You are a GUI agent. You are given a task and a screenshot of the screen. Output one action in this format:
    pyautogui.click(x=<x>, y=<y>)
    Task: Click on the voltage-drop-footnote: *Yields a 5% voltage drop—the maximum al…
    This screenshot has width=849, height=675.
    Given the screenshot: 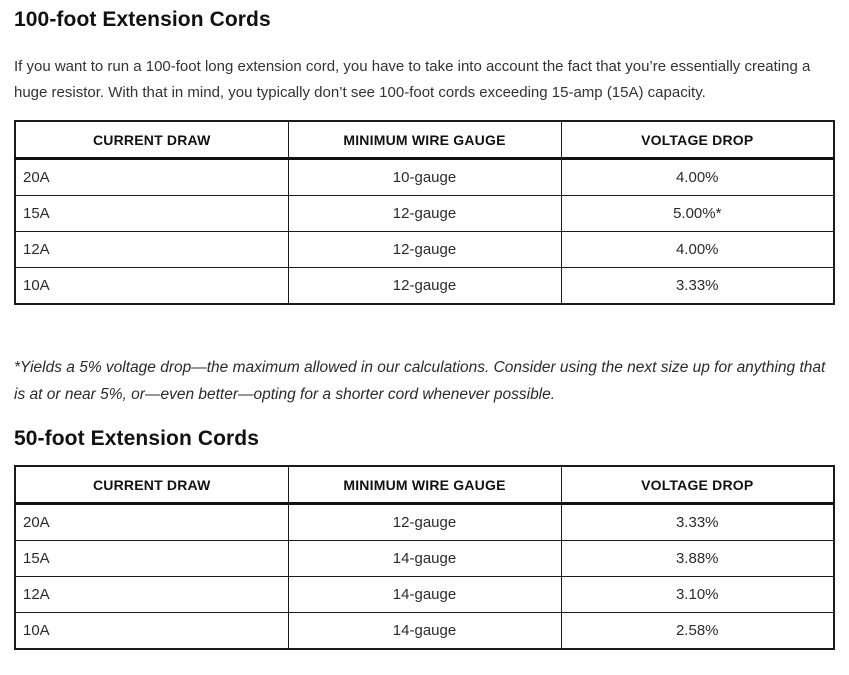 What is the action you would take?
    pyautogui.click(x=420, y=381)
    